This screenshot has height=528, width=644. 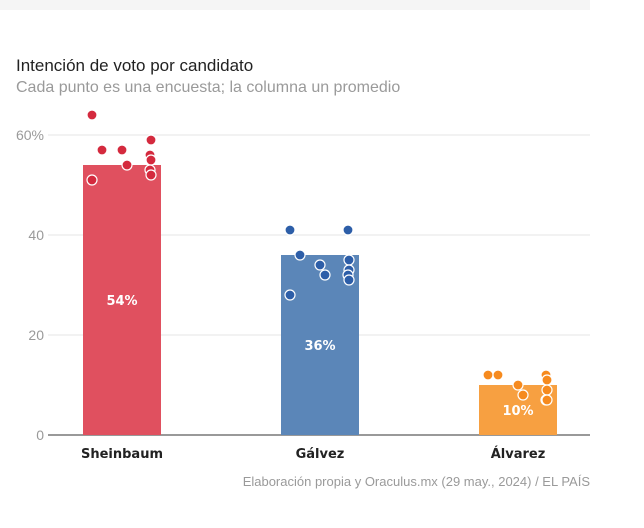 What do you see at coordinates (517, 411) in the screenshot?
I see `bar-value-label: 10%` at bounding box center [517, 411].